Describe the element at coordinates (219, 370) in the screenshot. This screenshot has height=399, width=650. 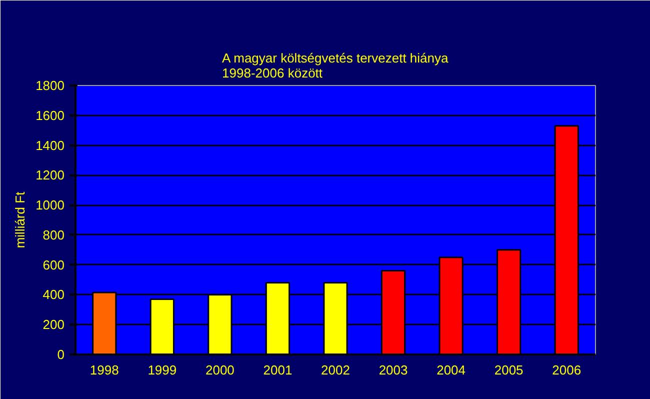
I see `x-tick-label: 2000` at that location.